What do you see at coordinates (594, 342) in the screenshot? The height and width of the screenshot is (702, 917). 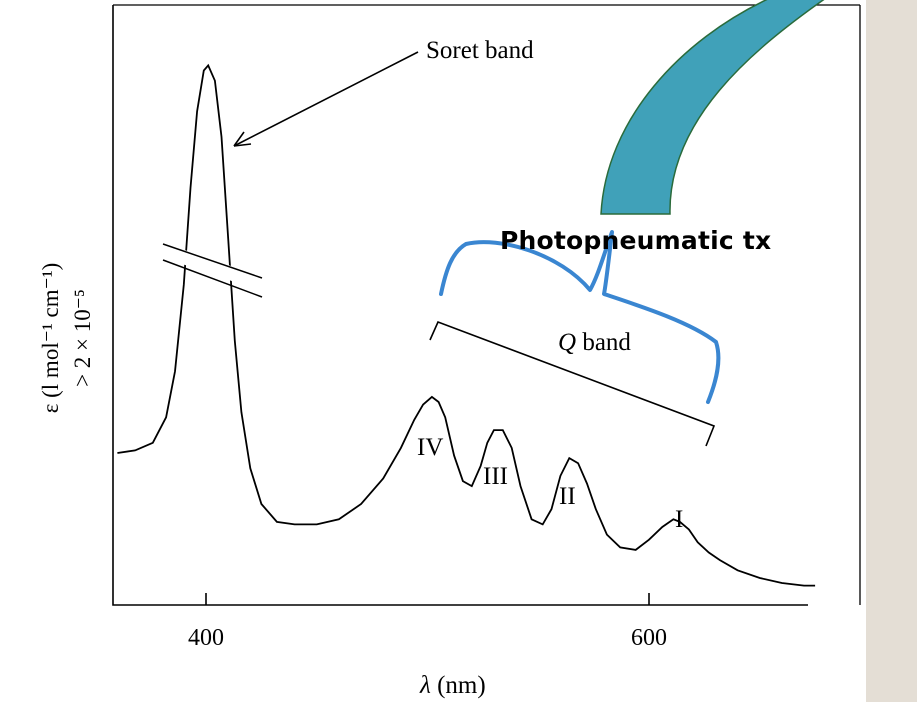 I see `q-band-label: Q band` at bounding box center [594, 342].